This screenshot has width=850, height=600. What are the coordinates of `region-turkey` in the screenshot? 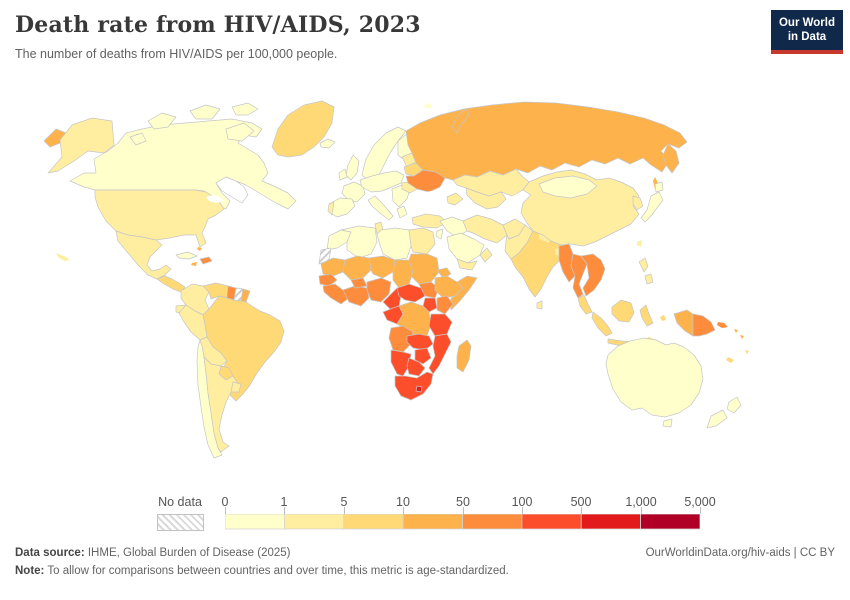 It's located at (429, 221).